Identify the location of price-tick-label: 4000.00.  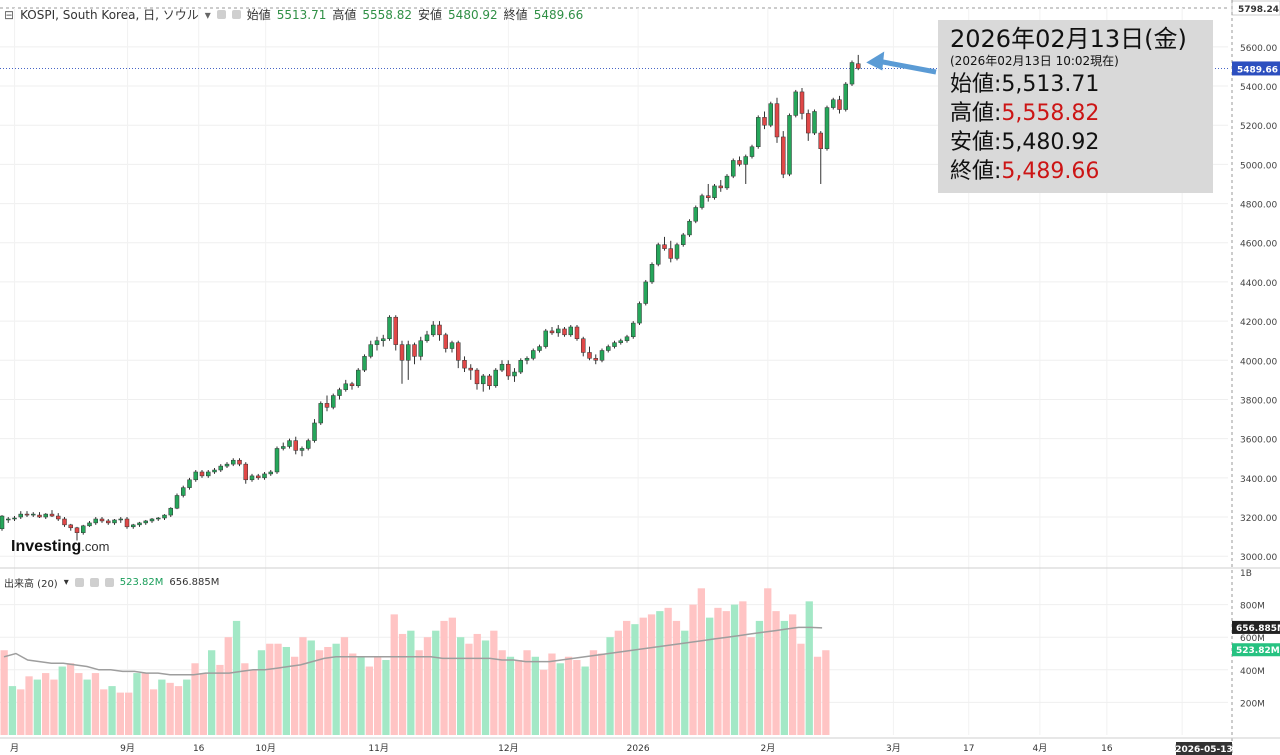
(1258, 362).